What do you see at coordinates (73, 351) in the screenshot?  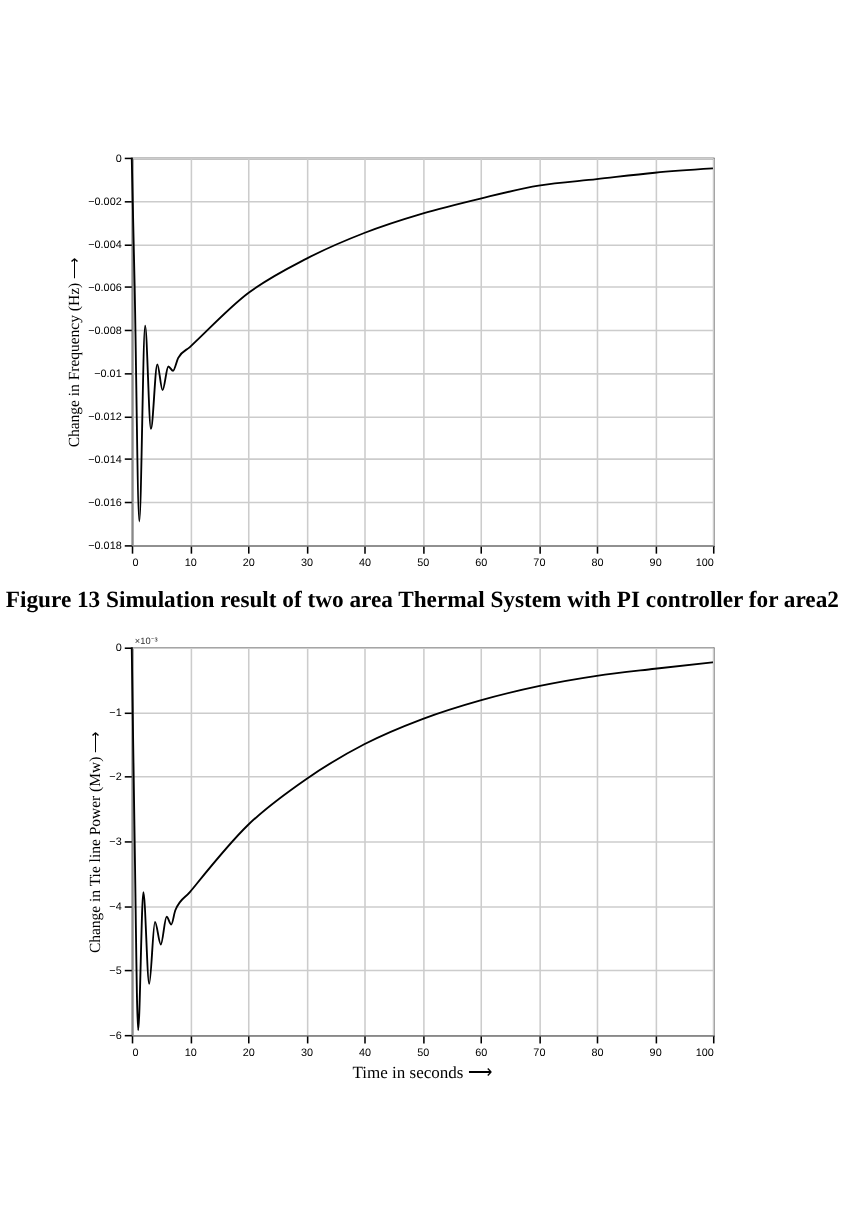 I see `y-axis-title: Change in Frequency (Hz) ⟶` at bounding box center [73, 351].